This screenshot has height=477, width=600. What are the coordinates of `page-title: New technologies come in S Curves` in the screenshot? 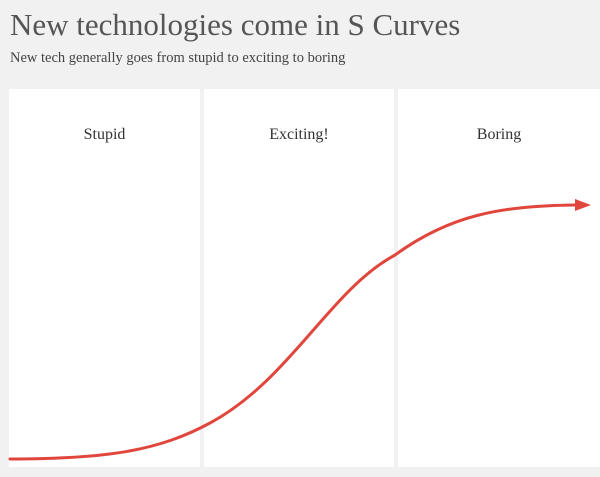 It's located at (235, 24).